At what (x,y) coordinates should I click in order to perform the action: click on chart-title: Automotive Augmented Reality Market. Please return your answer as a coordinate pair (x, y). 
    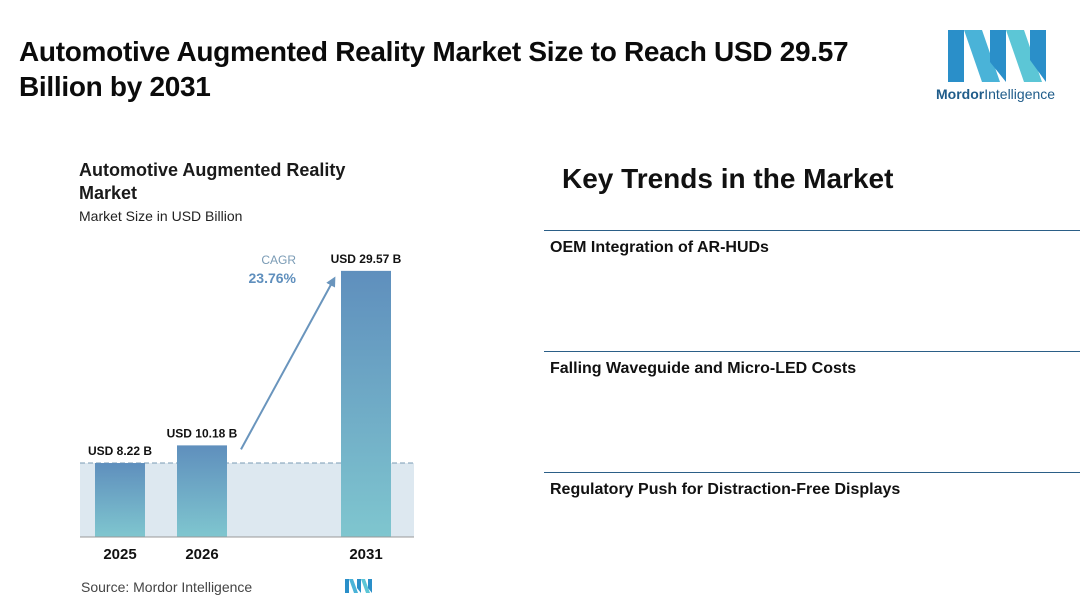
    Looking at the image, I should click on (212, 181).